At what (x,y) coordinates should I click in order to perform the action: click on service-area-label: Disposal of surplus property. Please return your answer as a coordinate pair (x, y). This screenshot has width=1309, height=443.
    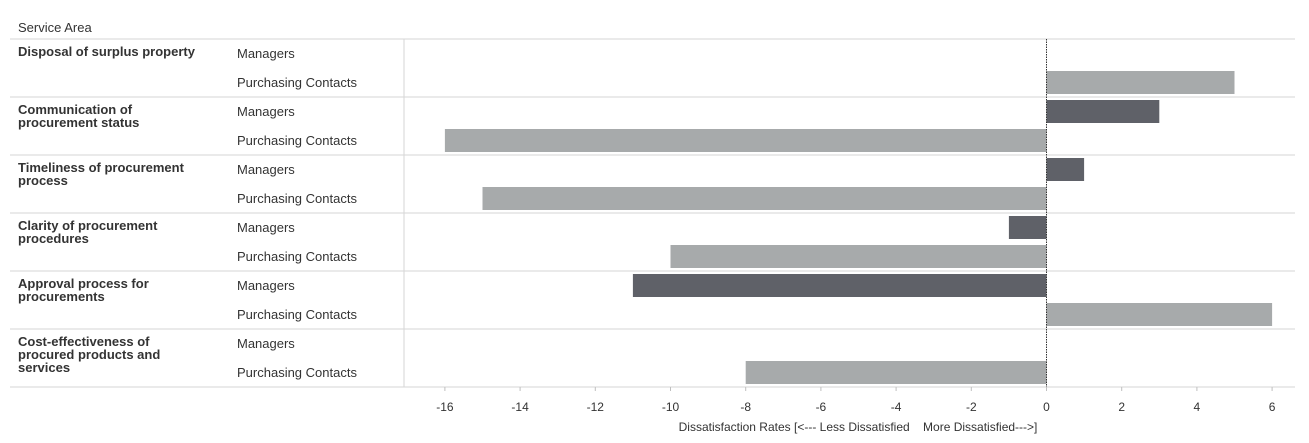
    Looking at the image, I should click on (107, 51).